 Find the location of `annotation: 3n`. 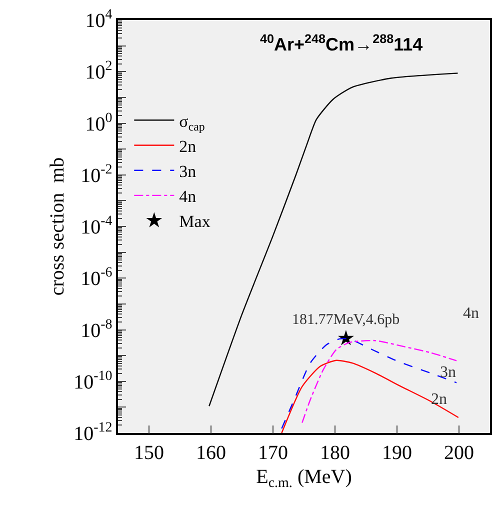

annotation: 3n is located at coordinates (448, 372).